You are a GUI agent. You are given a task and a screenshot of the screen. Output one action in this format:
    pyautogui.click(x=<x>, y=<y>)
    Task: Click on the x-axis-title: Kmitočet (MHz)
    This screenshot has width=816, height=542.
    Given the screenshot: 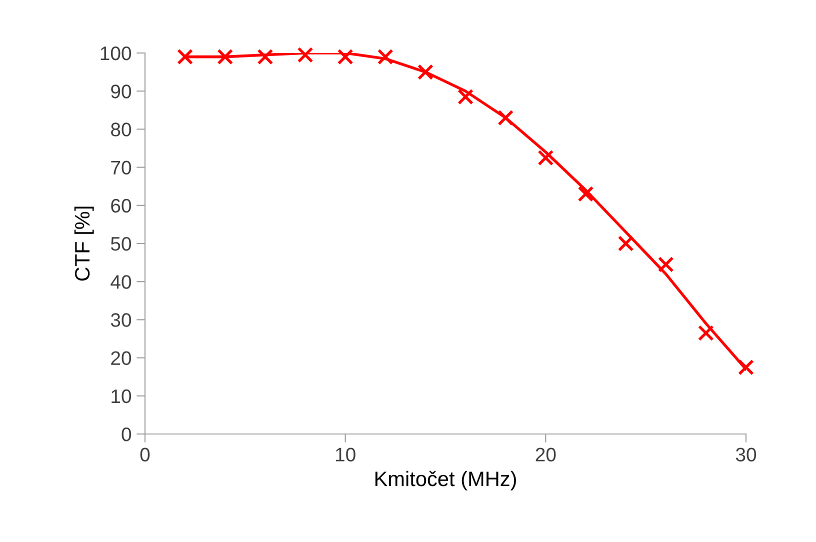 What is the action you would take?
    pyautogui.click(x=445, y=480)
    